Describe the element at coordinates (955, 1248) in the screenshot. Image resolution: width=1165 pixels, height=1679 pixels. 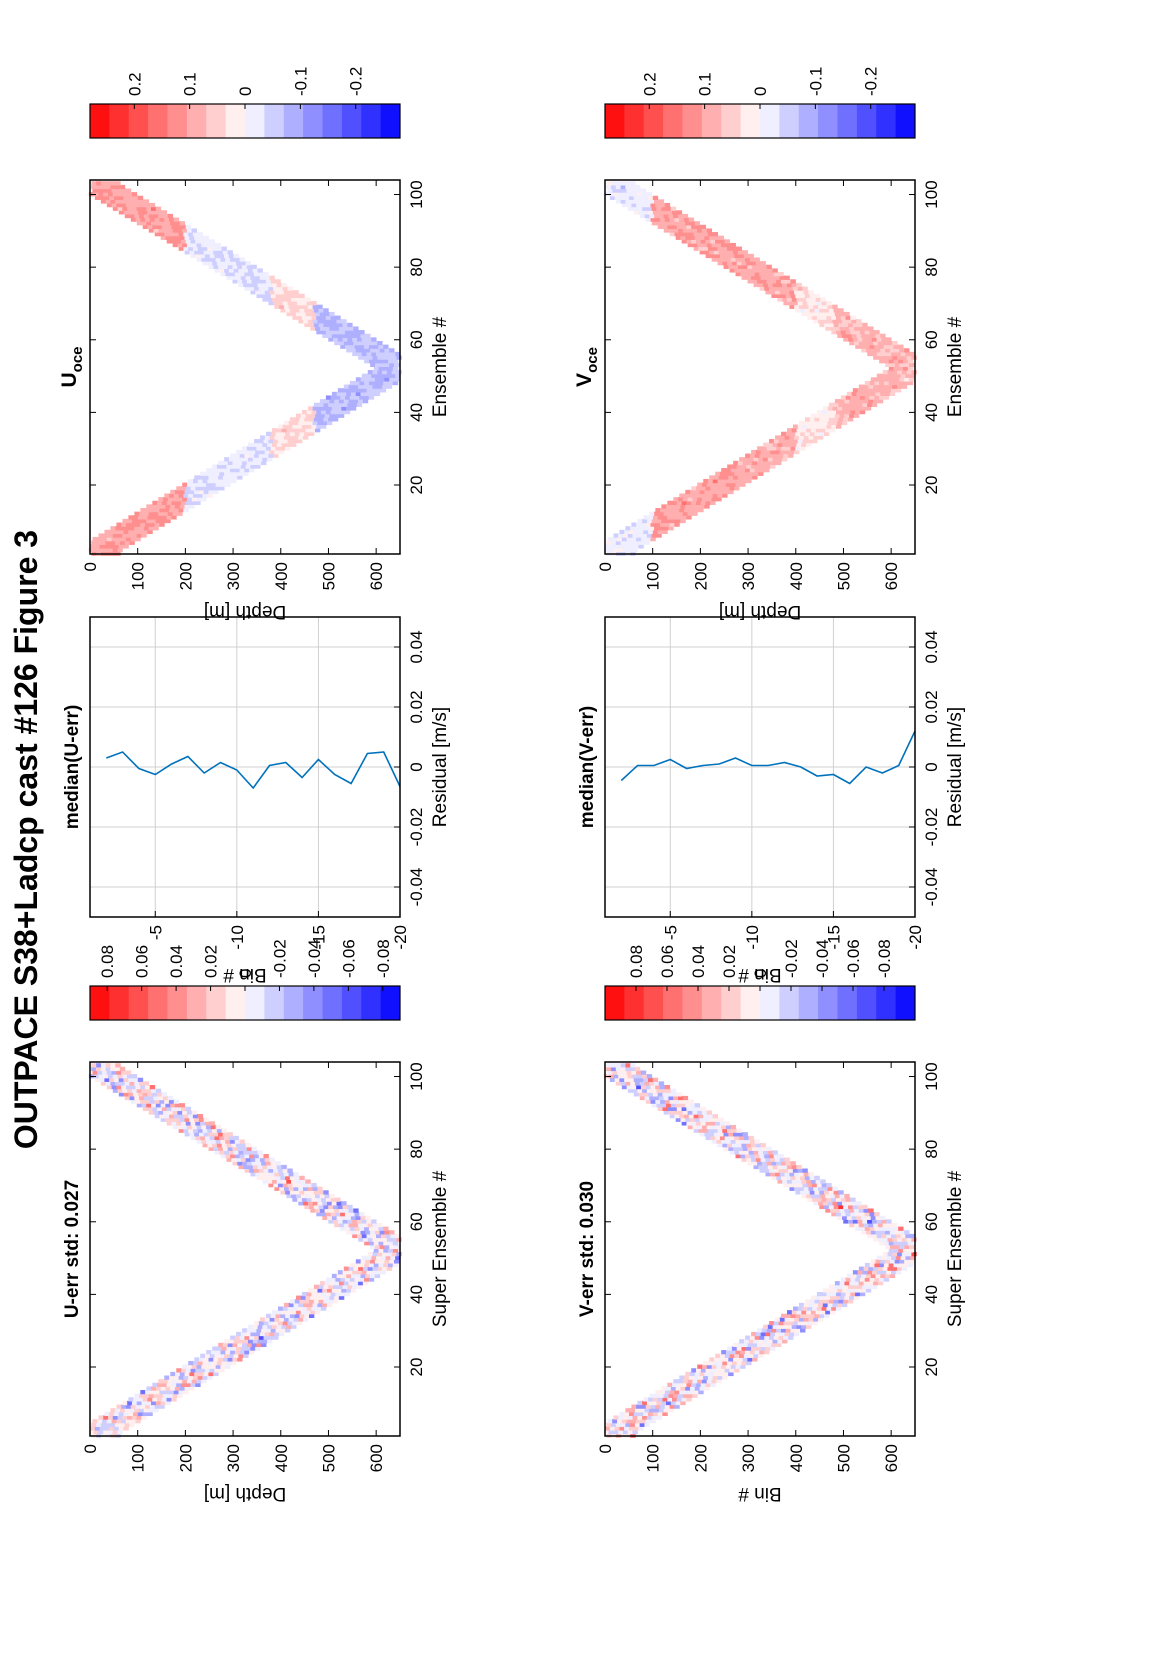
I see `x-axis-label: Super Ensemble #` at that location.